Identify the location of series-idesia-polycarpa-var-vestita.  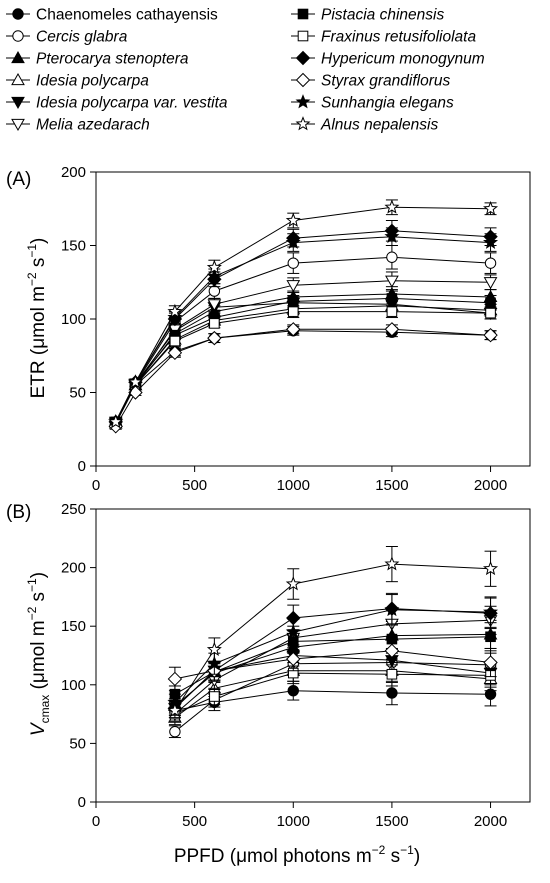
(303, 362).